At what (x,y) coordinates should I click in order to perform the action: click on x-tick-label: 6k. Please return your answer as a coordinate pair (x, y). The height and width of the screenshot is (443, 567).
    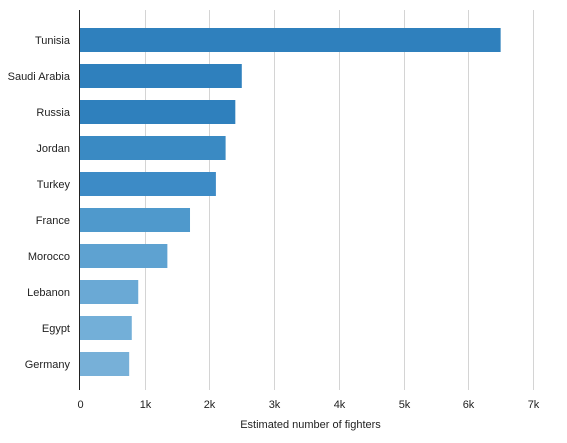
    Looking at the image, I should click on (469, 405).